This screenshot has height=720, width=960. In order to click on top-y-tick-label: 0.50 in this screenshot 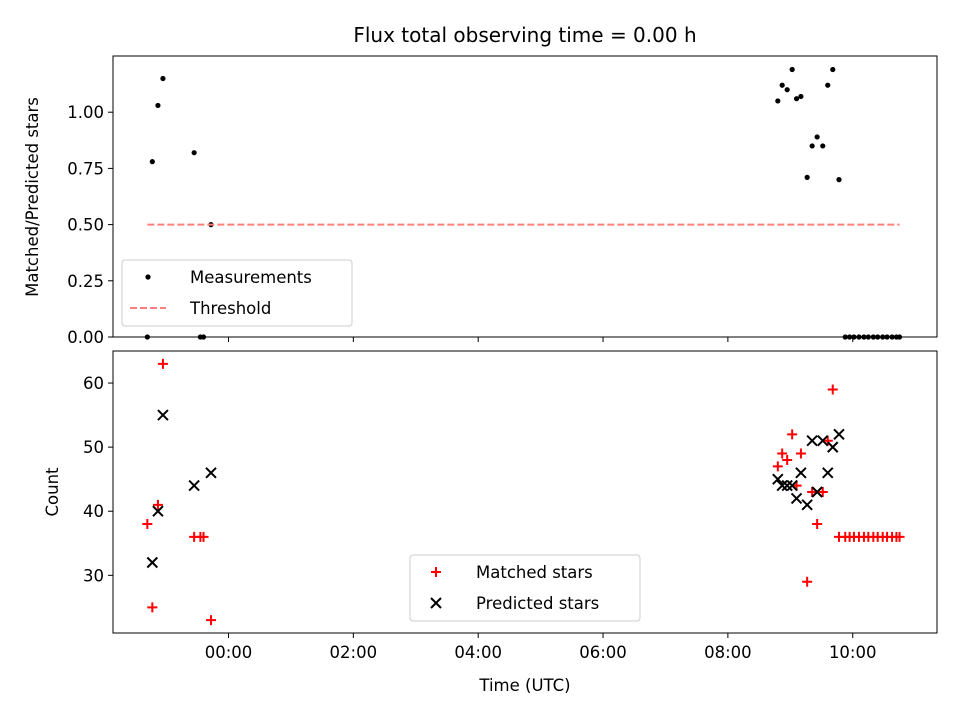, I will do `click(85, 225)`.